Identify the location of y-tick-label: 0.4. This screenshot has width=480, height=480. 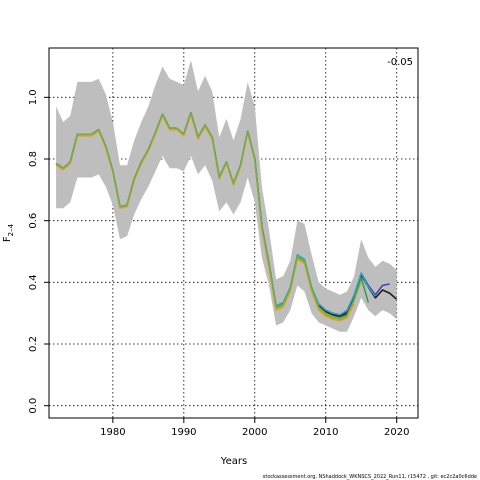
(33, 282).